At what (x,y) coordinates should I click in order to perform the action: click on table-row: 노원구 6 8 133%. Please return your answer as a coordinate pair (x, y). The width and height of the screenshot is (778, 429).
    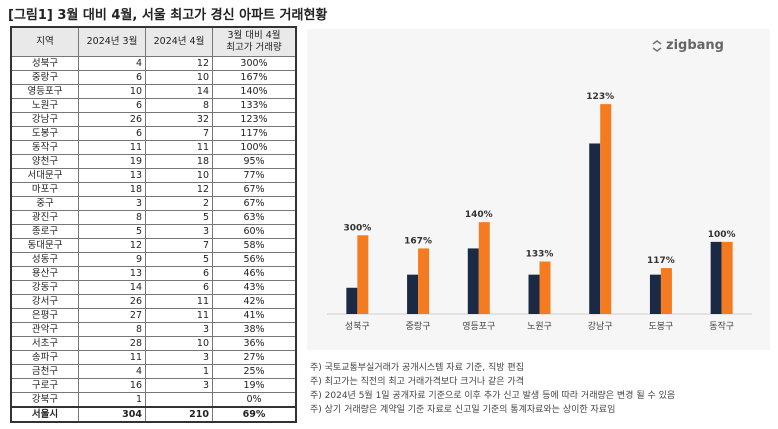
    Looking at the image, I should click on (153, 105).